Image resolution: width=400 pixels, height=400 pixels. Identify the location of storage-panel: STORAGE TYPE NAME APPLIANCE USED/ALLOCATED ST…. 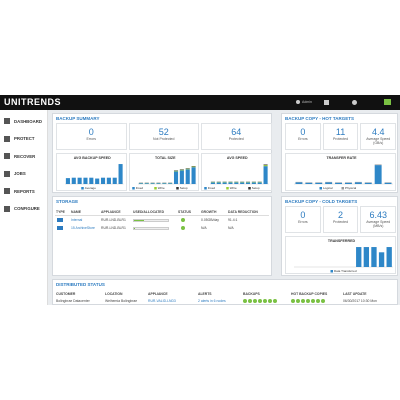
(162, 236).